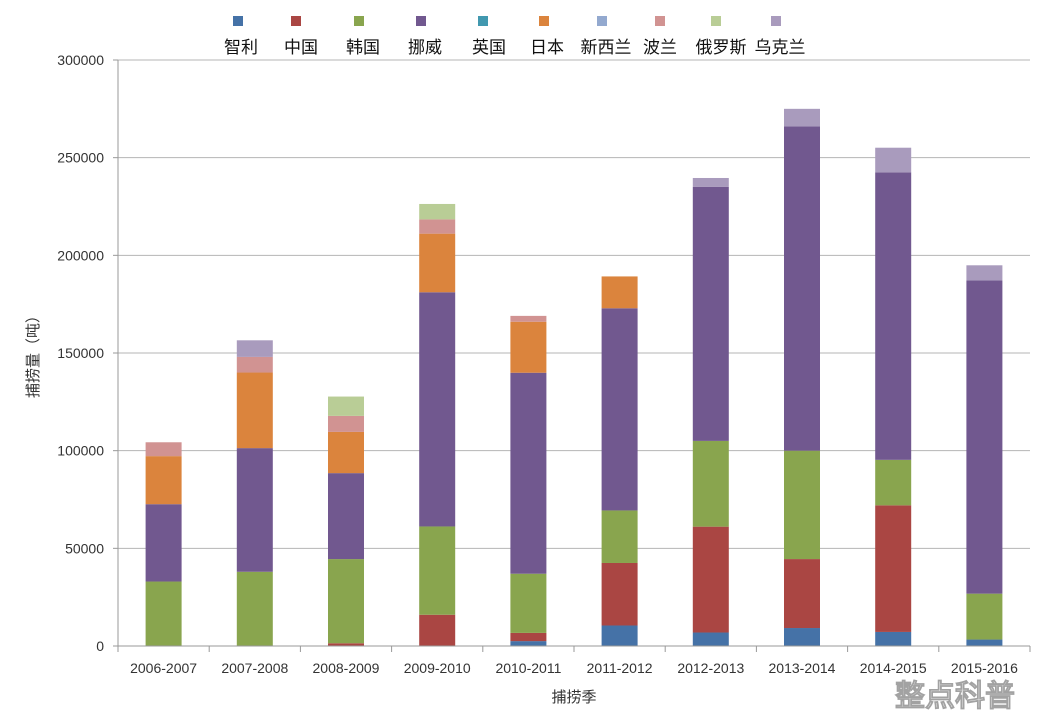 This screenshot has height=720, width=1041. What do you see at coordinates (163, 668) in the screenshot?
I see `x-tick-label: 2006-2007` at bounding box center [163, 668].